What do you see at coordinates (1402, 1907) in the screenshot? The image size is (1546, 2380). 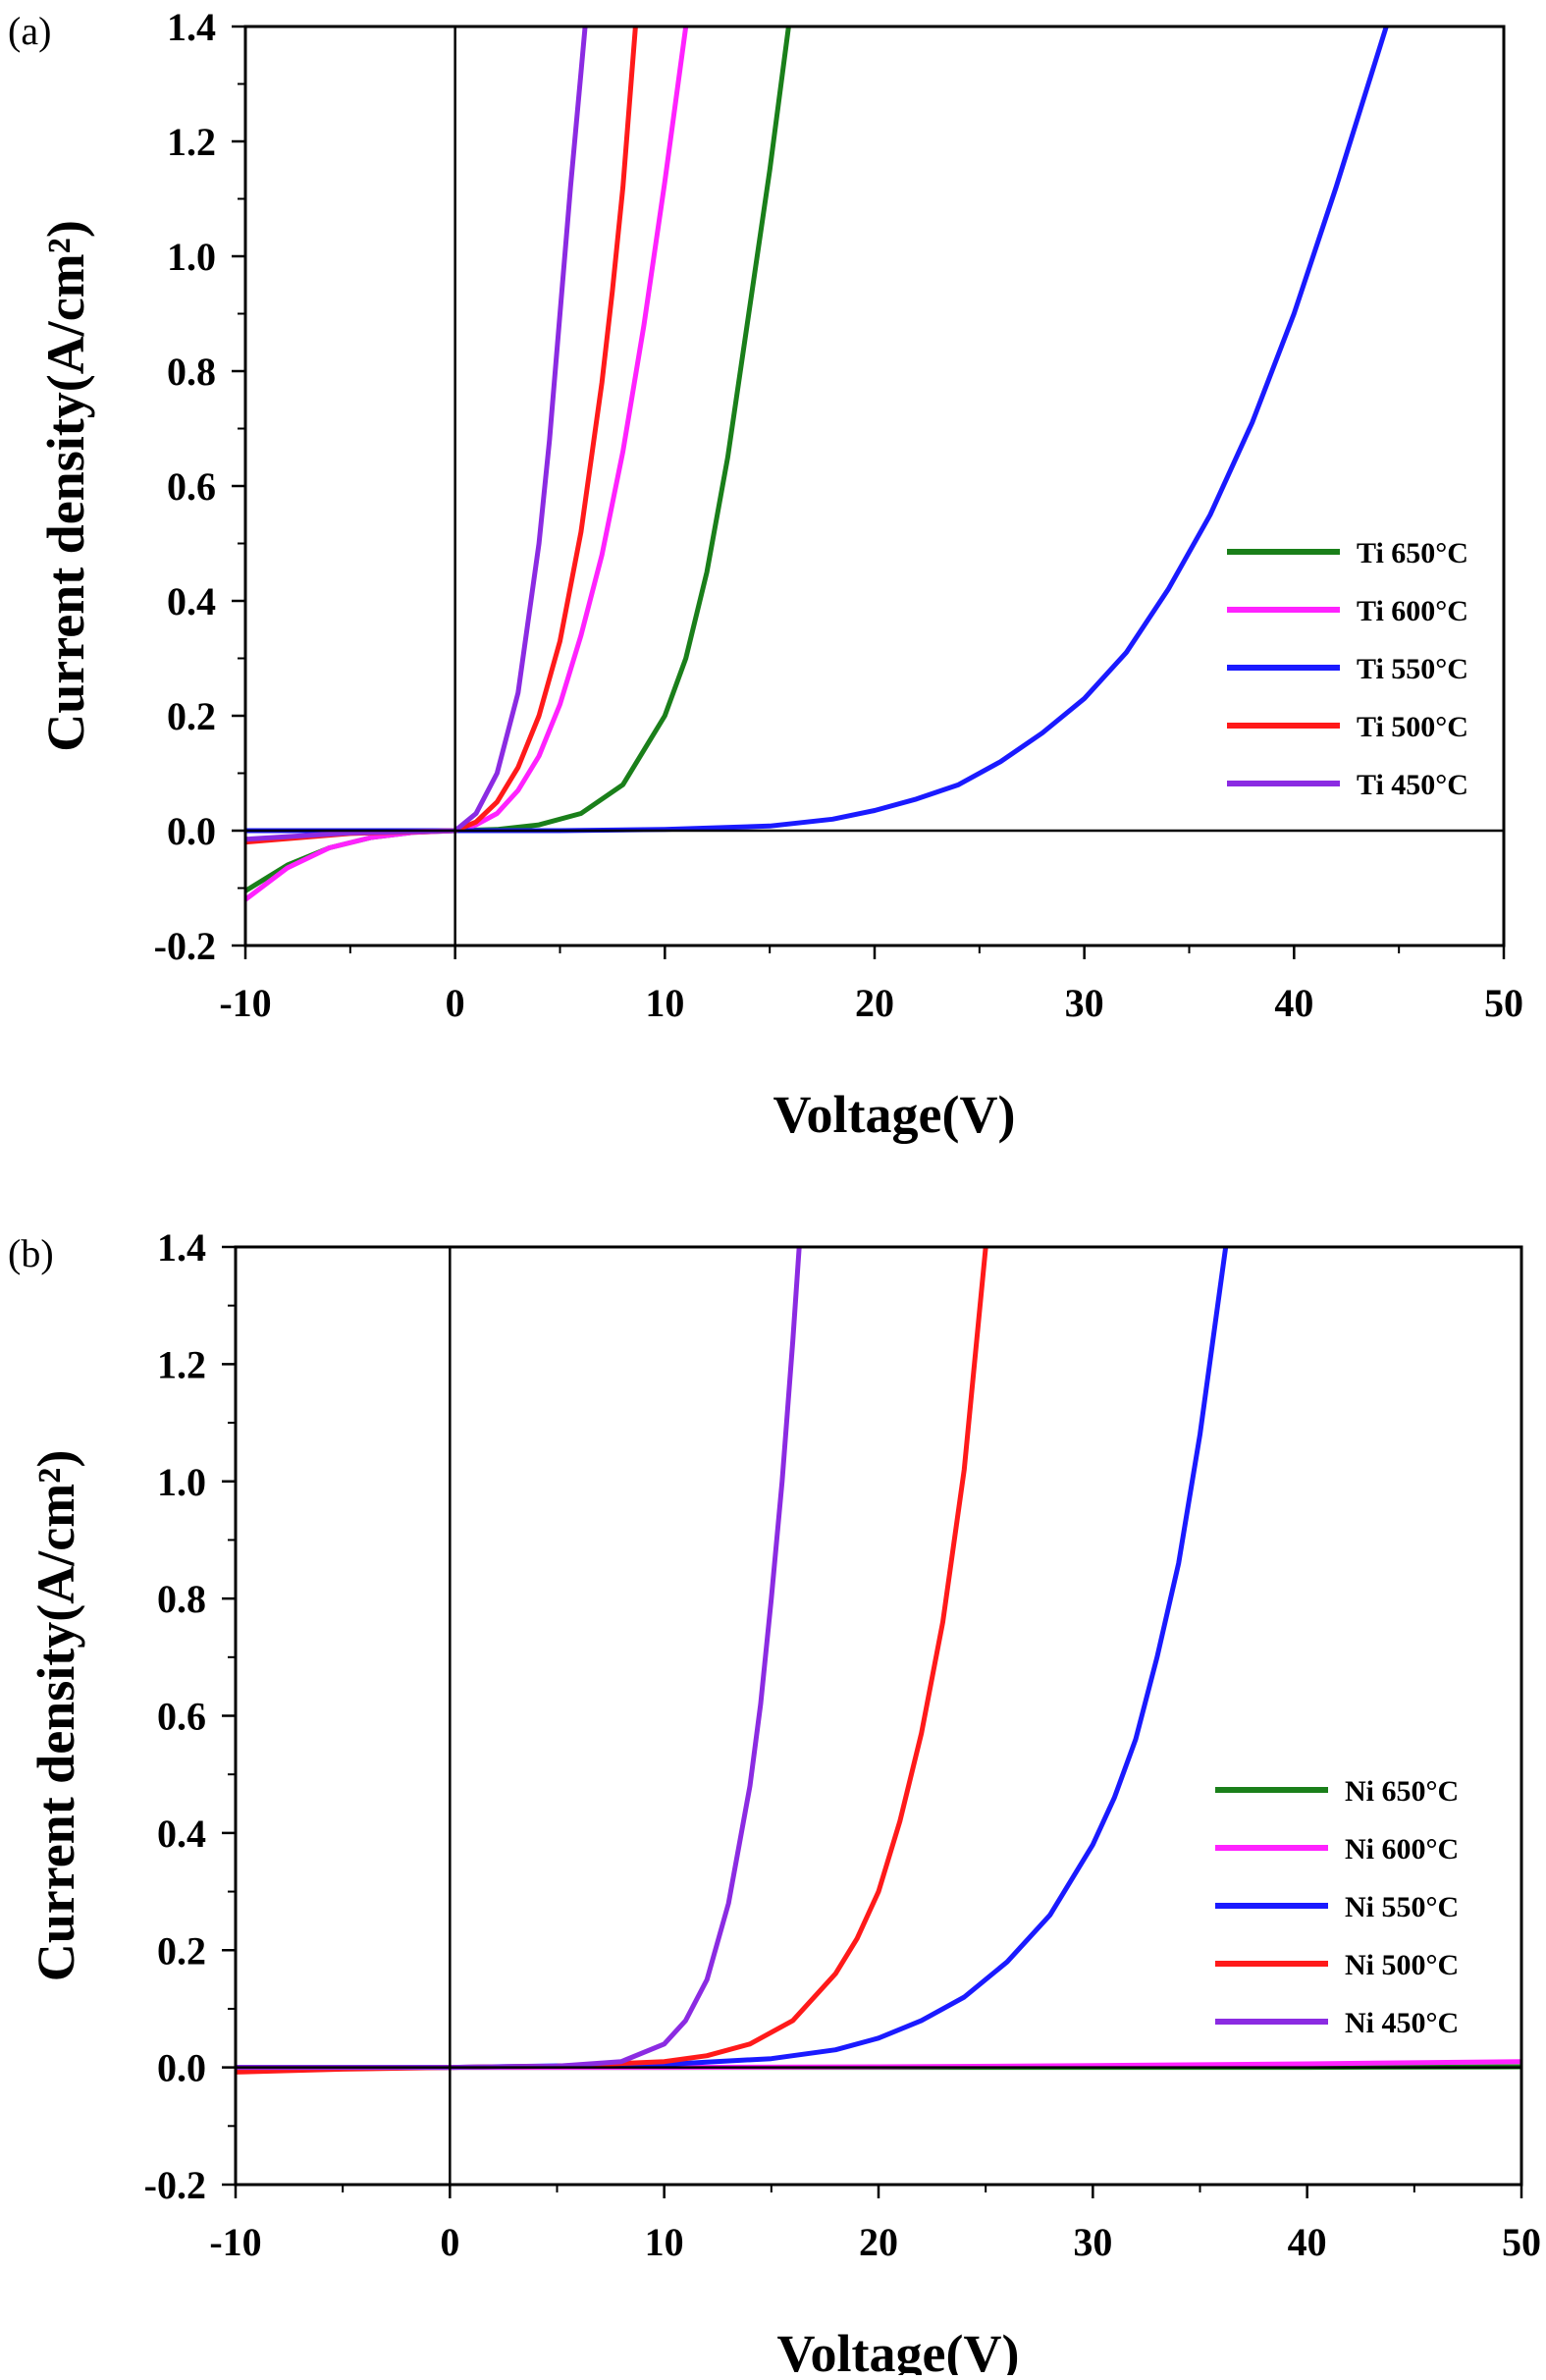 I see `legend-label-2: Ni 550°C` at bounding box center [1402, 1907].